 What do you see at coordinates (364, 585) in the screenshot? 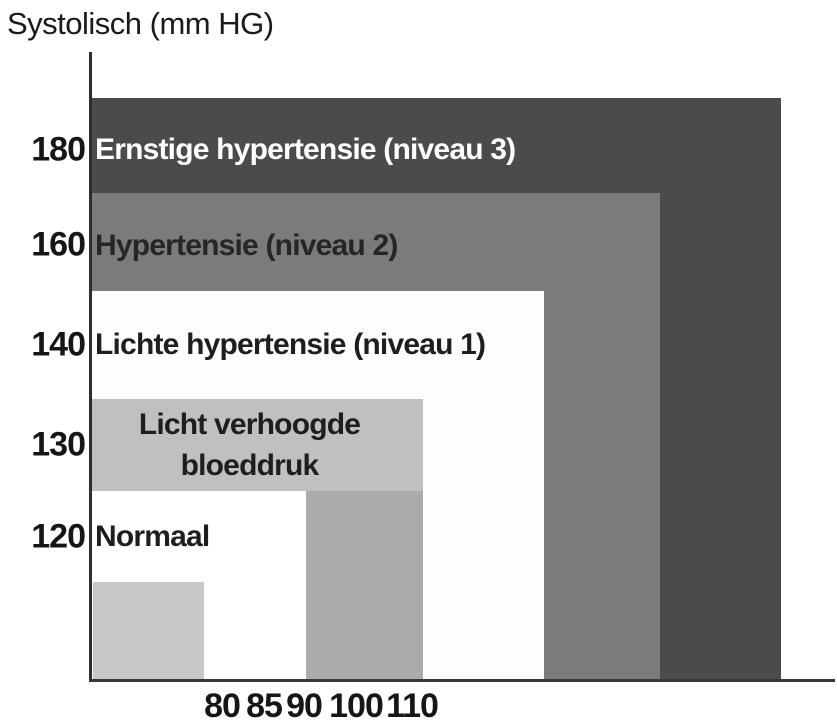
I see `region-elevated-bp-column` at bounding box center [364, 585].